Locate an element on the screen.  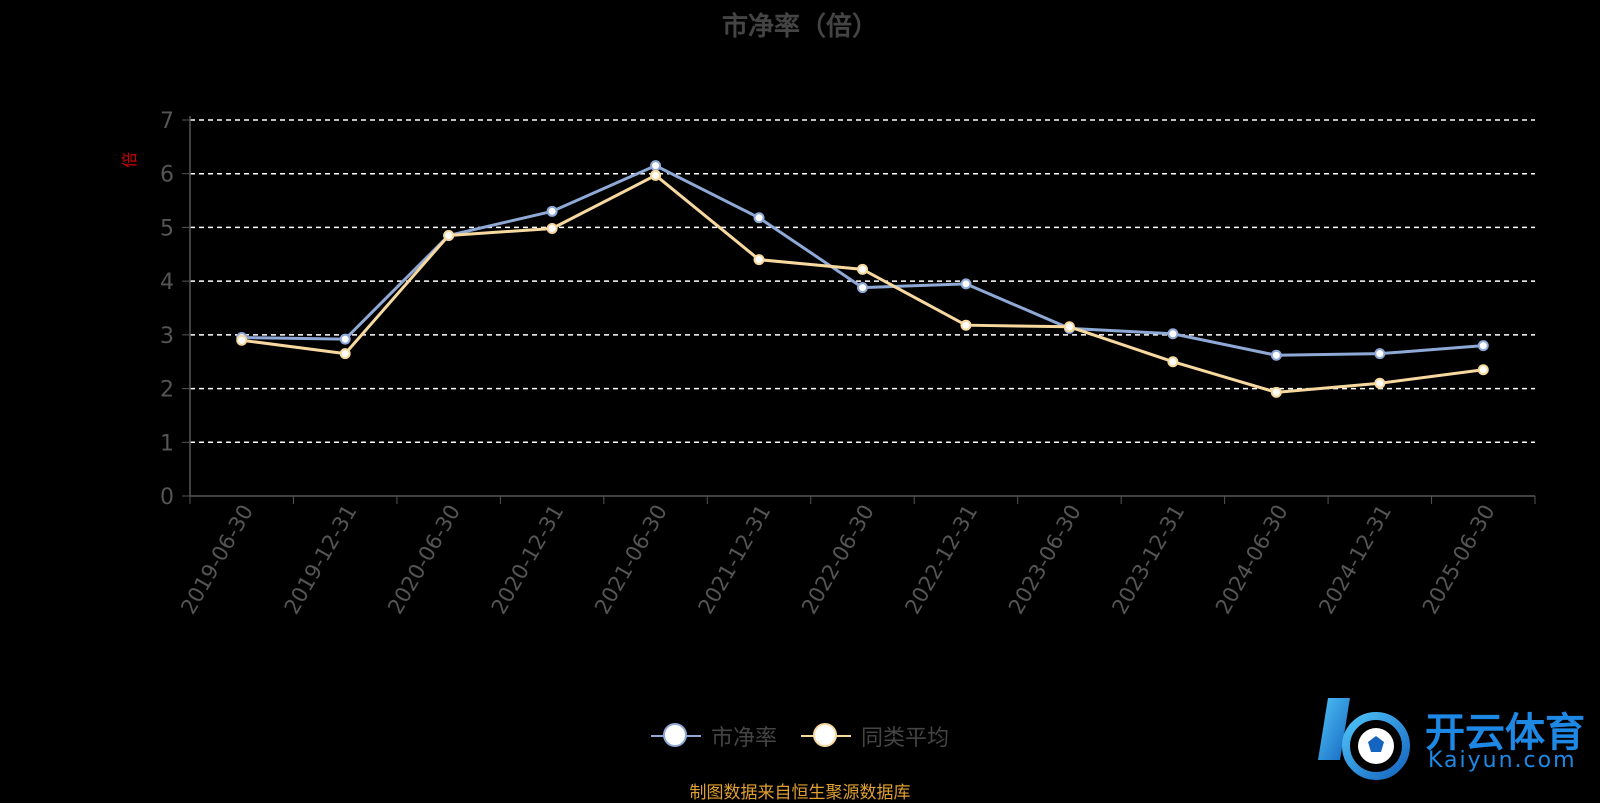
x-tick-label: 2023-12-31 is located at coordinates (1148, 560).